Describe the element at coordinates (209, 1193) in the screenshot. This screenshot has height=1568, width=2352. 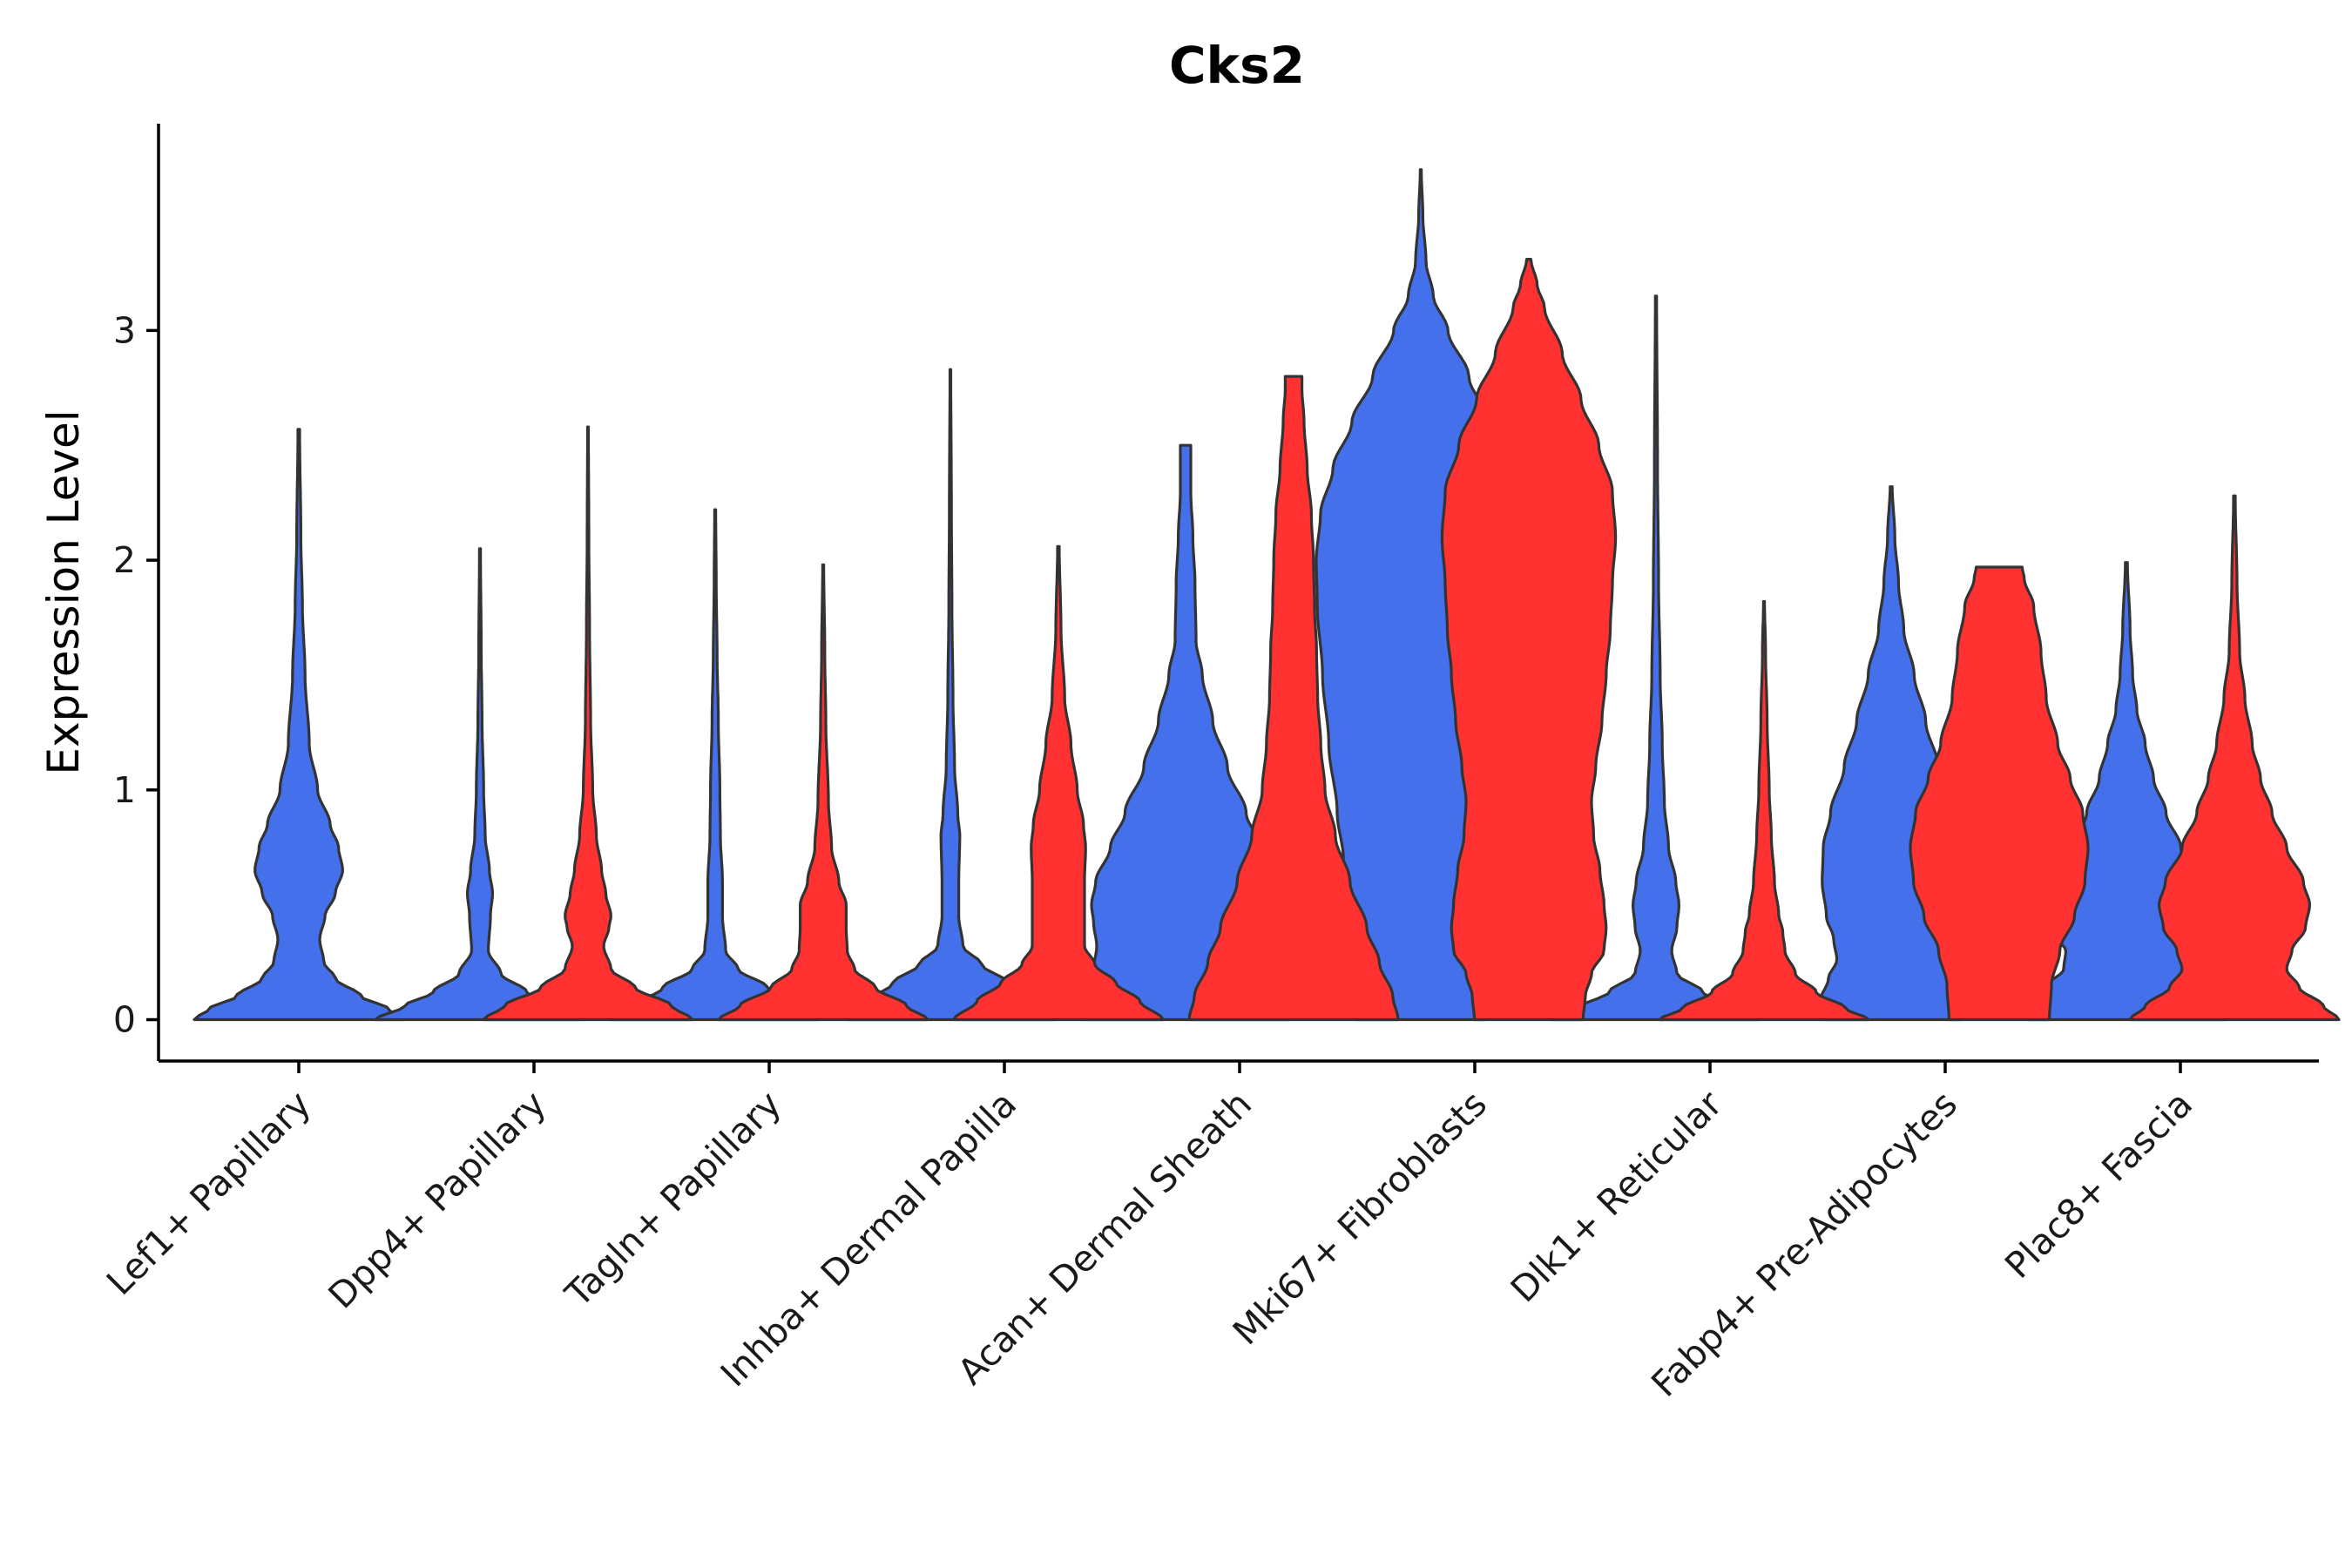
I see `x-tick-label: Lef1+ Papillary` at that location.